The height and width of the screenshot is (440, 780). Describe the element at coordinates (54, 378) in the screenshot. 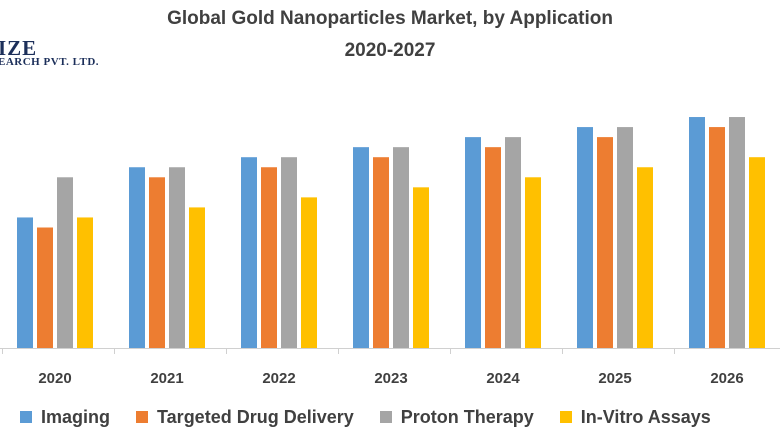

I see `x-tick-label-2020: 2020` at that location.